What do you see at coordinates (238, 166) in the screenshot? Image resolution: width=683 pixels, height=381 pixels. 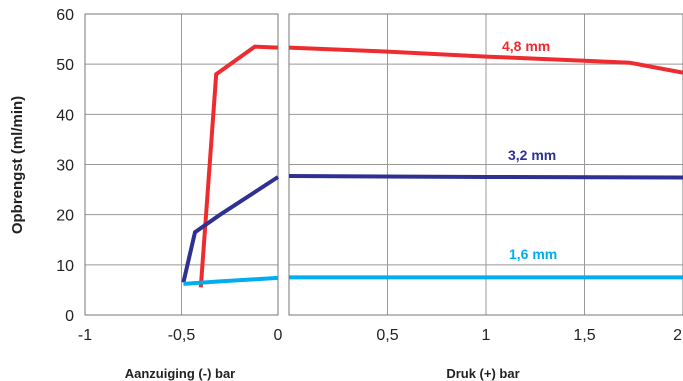 I see `series-line-0-suction` at bounding box center [238, 166].